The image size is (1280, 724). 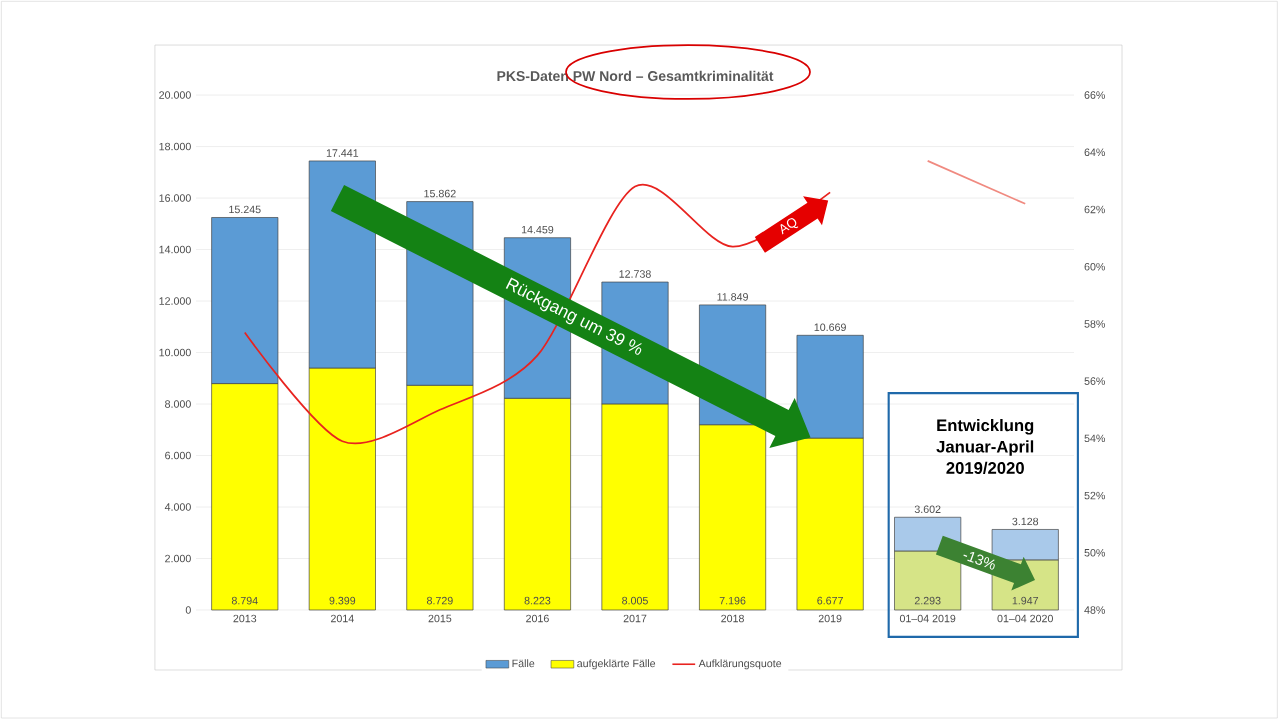 I want to click on total-label: 15.245, so click(x=245, y=209).